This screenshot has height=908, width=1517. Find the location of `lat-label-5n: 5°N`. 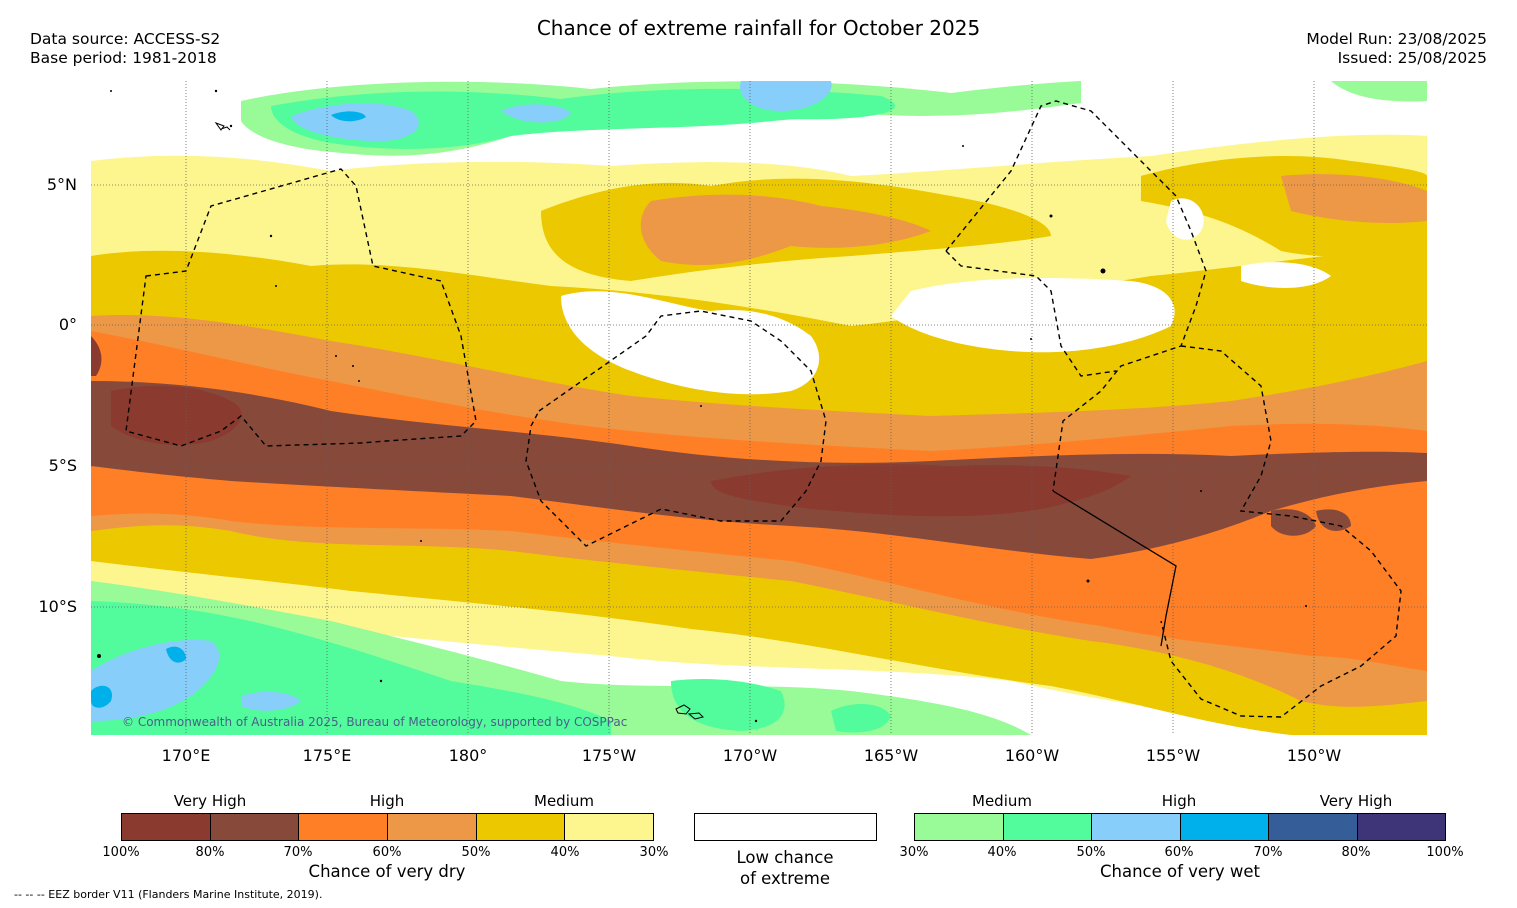

lat-label-5n: 5°N is located at coordinates (61, 184).